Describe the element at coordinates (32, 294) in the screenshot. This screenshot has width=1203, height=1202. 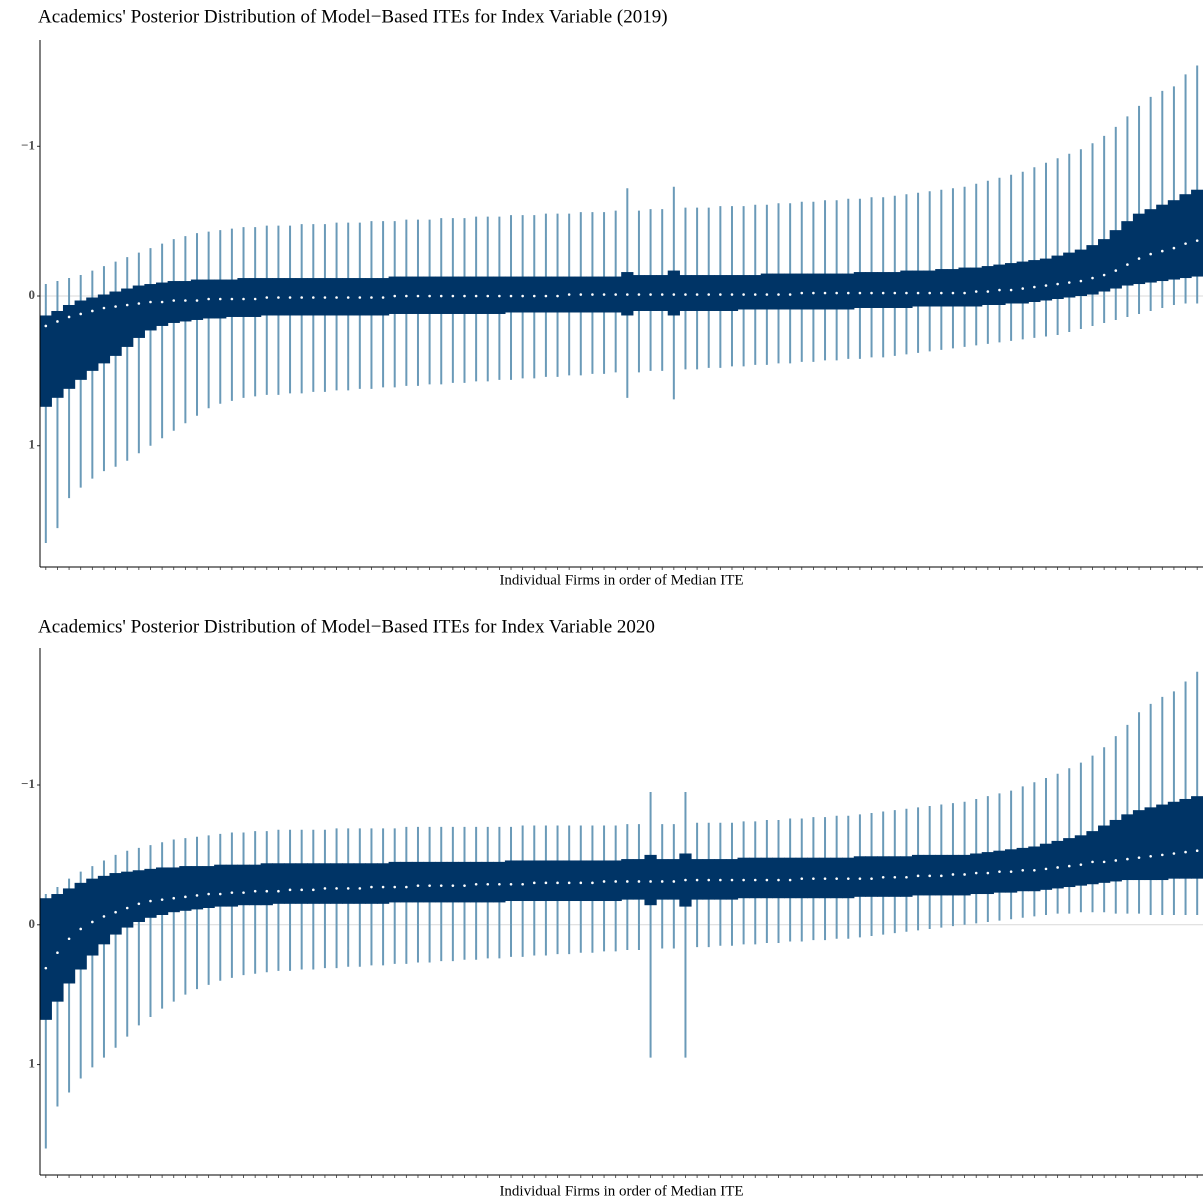
I see `y-tick-label: 0` at that location.